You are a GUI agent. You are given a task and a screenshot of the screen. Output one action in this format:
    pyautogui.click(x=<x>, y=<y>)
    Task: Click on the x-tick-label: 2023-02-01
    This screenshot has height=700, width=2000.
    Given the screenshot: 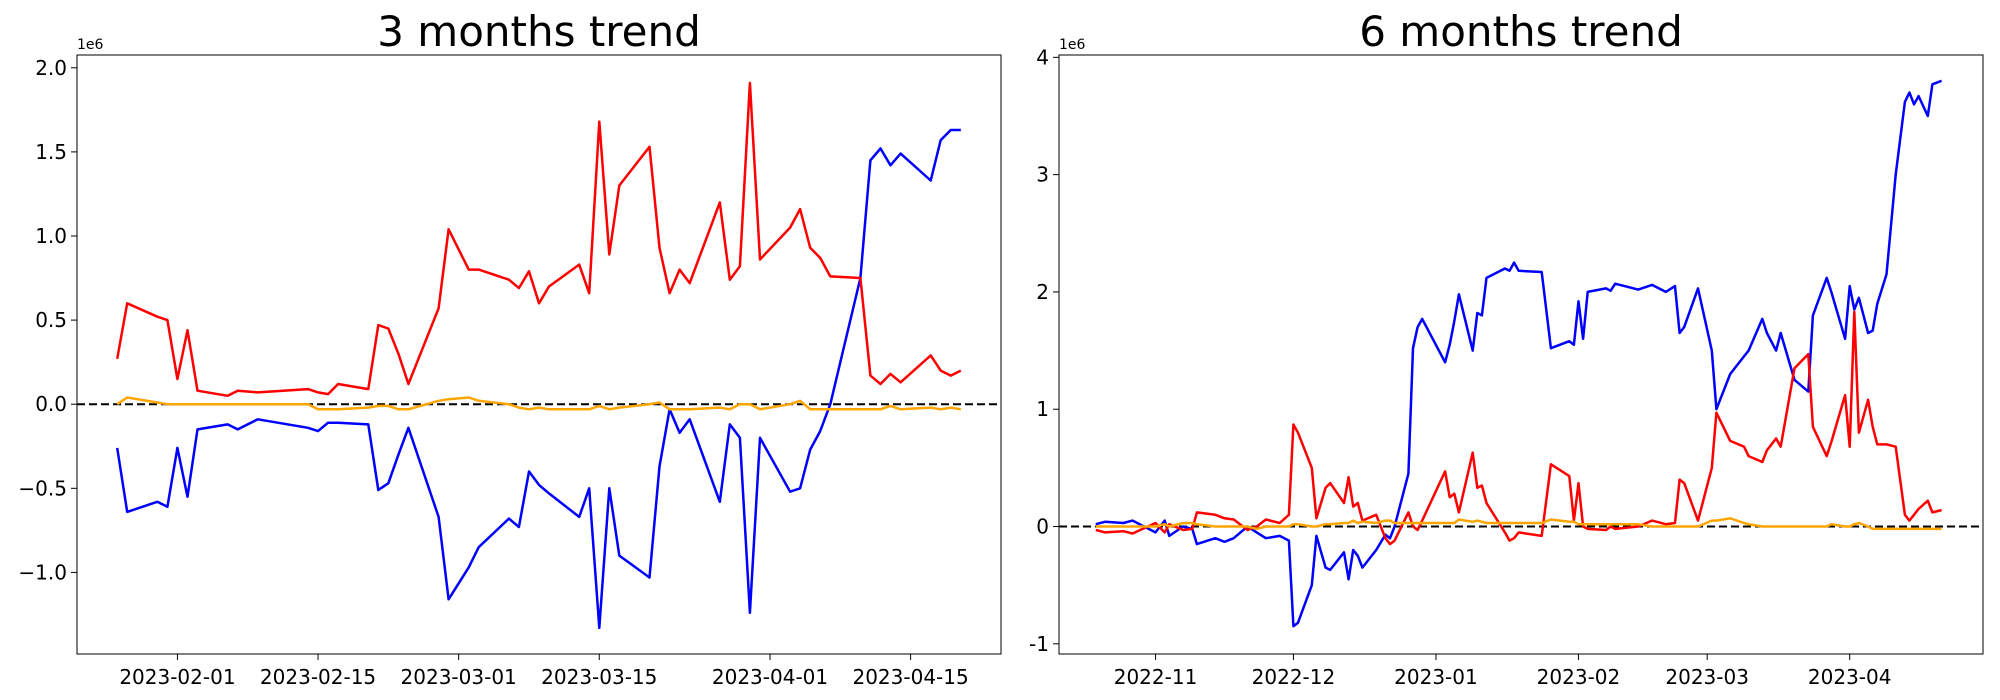 What is the action you would take?
    pyautogui.click(x=177, y=677)
    